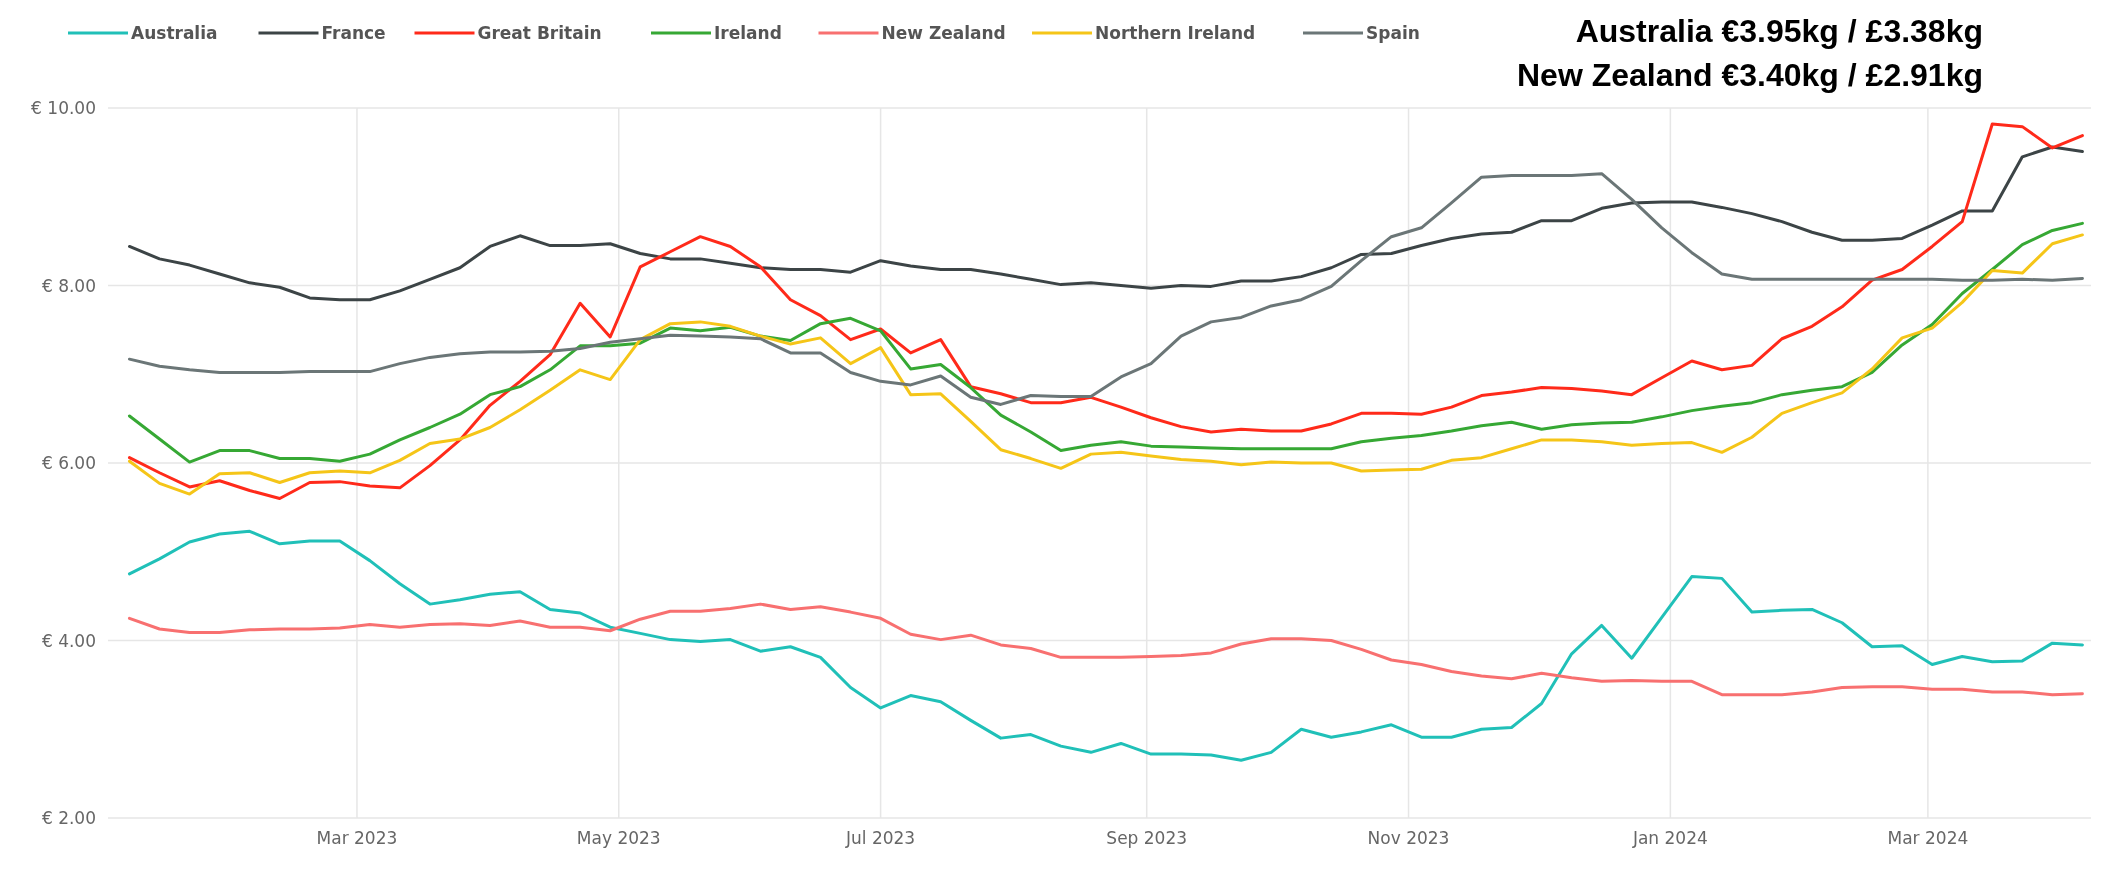 The image size is (2113, 870). Describe the element at coordinates (1105, 649) in the screenshot. I see `line-series` at that location.